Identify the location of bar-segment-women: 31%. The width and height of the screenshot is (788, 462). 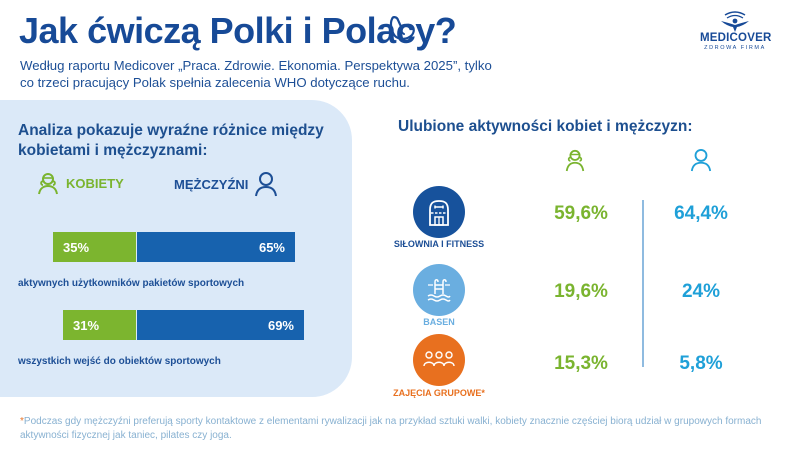
(100, 325).